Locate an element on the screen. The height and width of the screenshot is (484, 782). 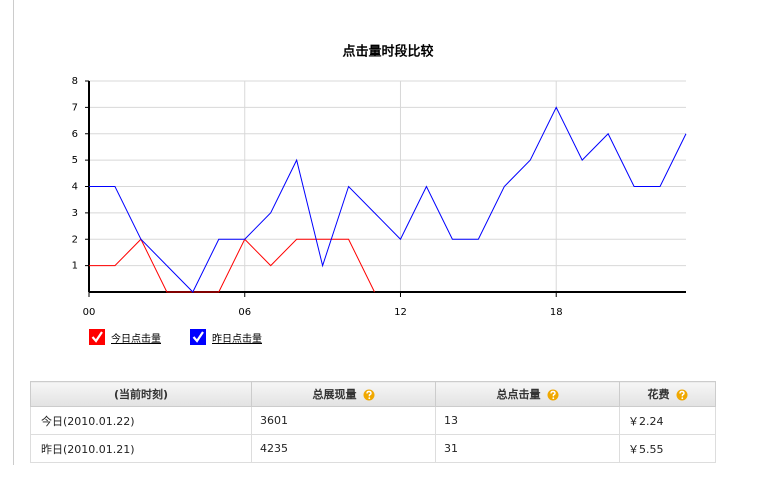
header-text: 总点击量 is located at coordinates (518, 394).